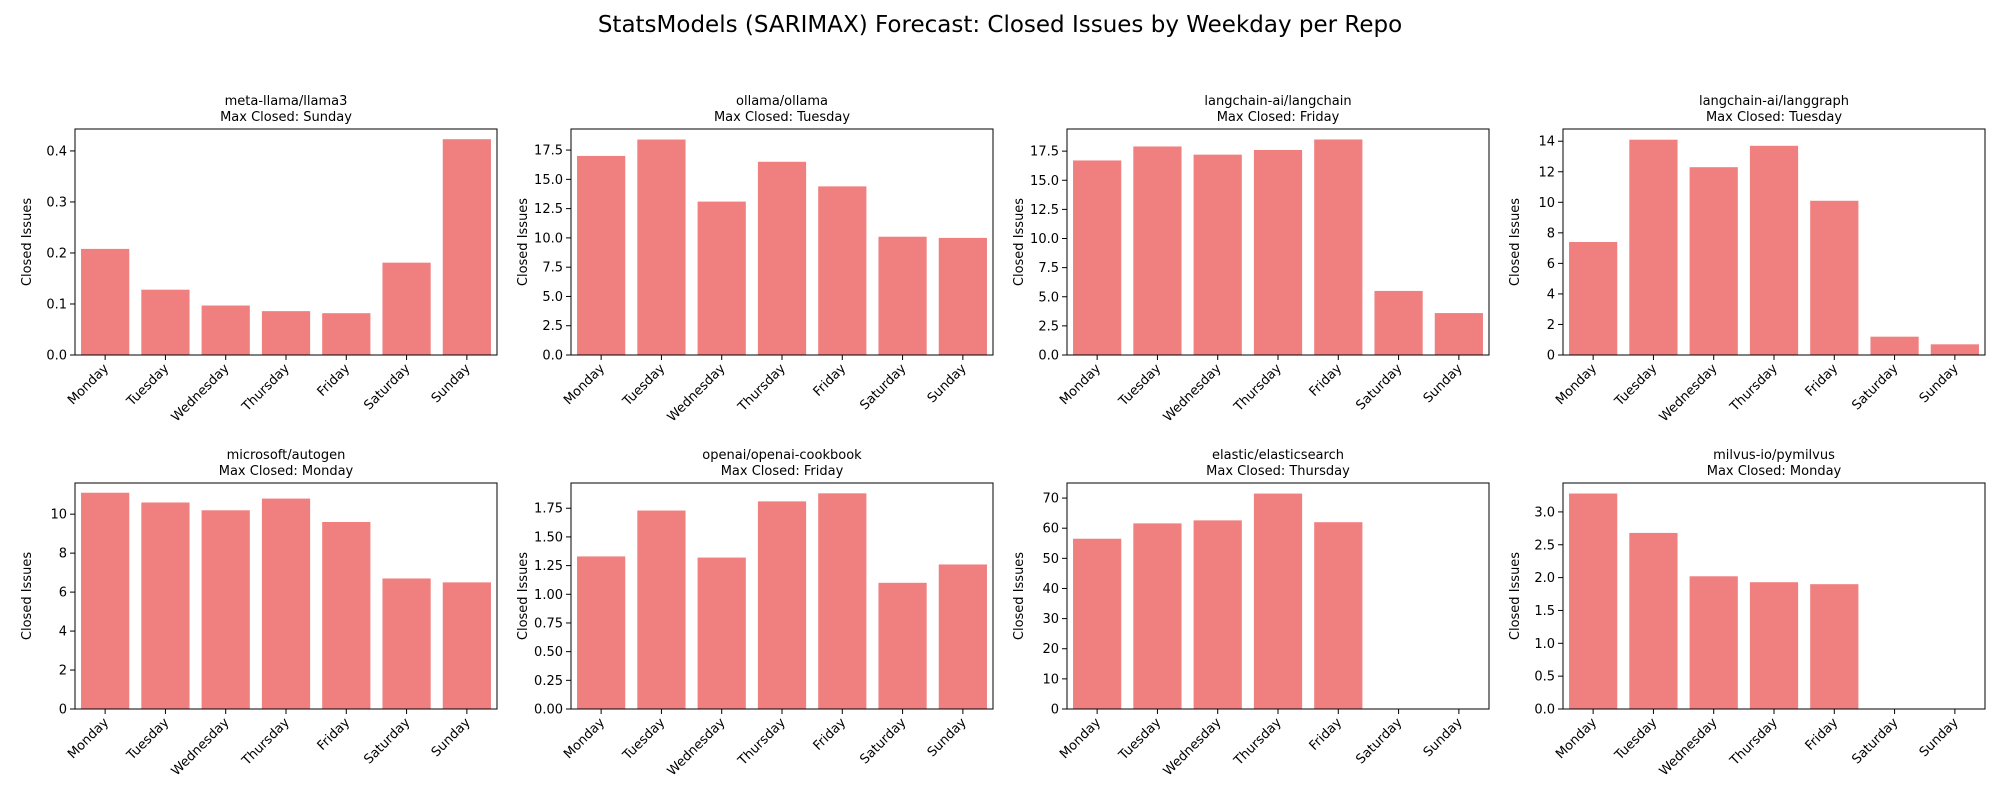 This screenshot has width=2000, height=800. I want to click on chart-4-ytick-label: 4, so click(1551, 294).